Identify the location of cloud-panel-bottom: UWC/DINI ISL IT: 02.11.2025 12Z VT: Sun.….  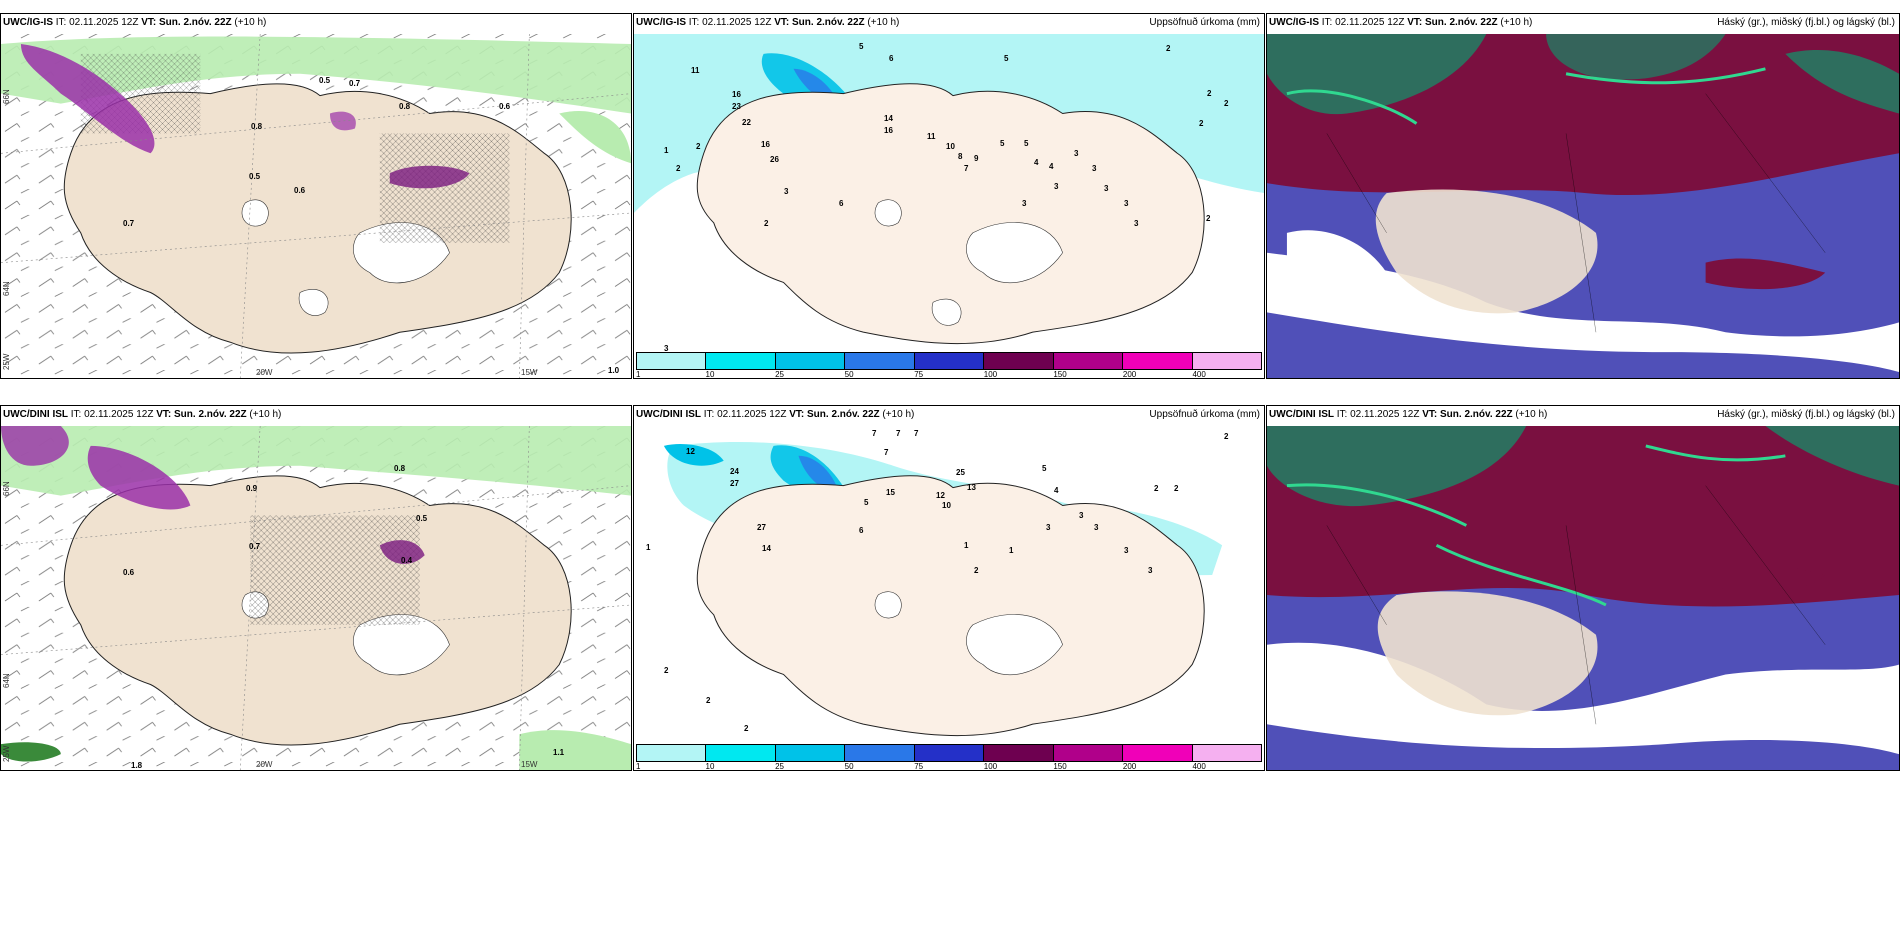
(1583, 588).